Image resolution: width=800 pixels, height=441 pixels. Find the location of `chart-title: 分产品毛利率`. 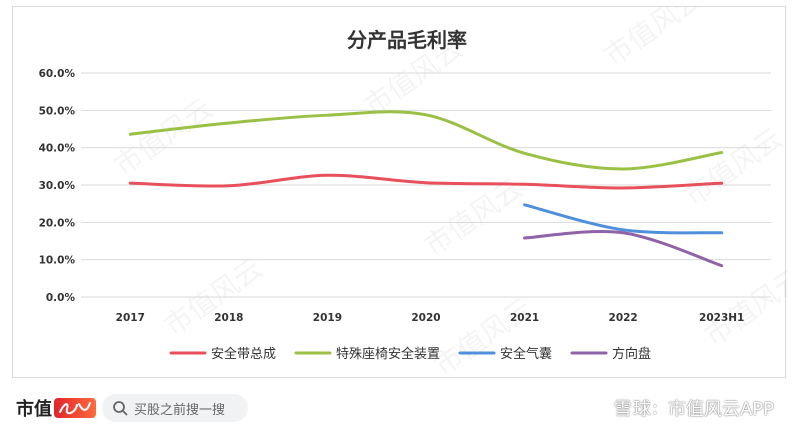

chart-title: 分产品毛利率 is located at coordinates (407, 40).